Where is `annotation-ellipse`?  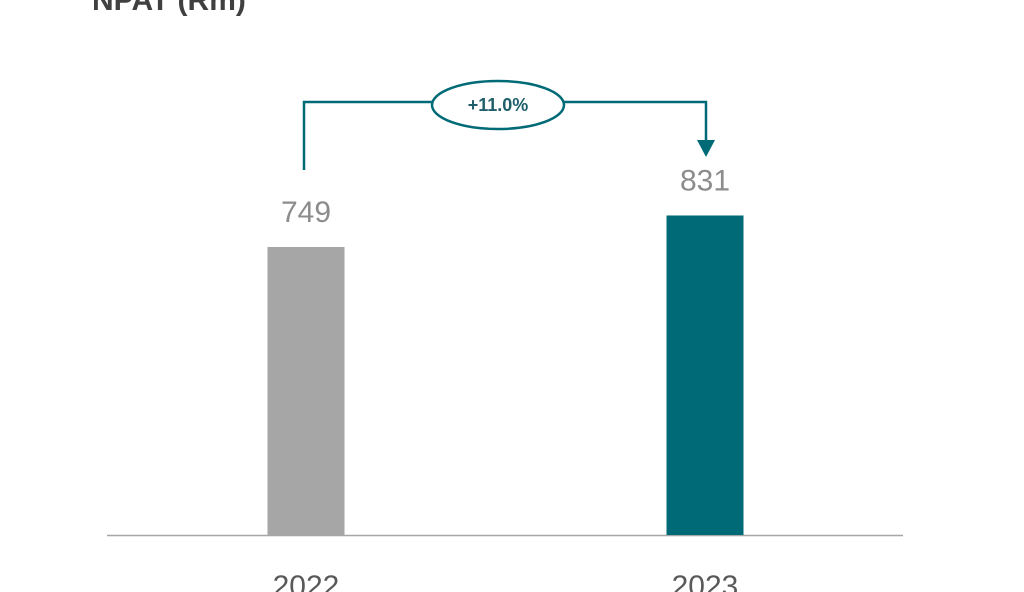
annotation-ellipse is located at coordinates (498, 105).